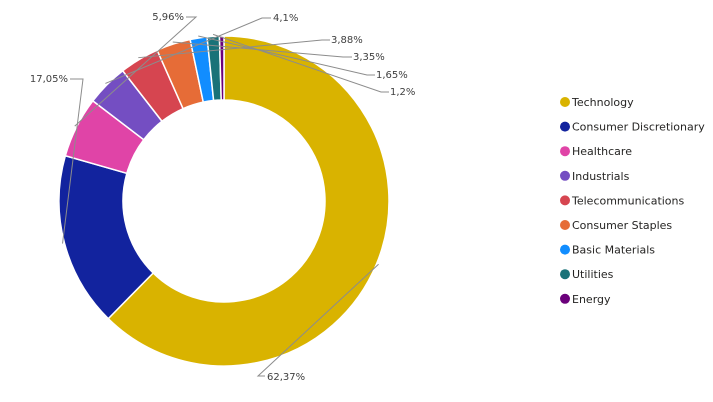 The height and width of the screenshot is (402, 713). I want to click on data-label-consumer-discretionary: 17,05%, so click(49, 79).